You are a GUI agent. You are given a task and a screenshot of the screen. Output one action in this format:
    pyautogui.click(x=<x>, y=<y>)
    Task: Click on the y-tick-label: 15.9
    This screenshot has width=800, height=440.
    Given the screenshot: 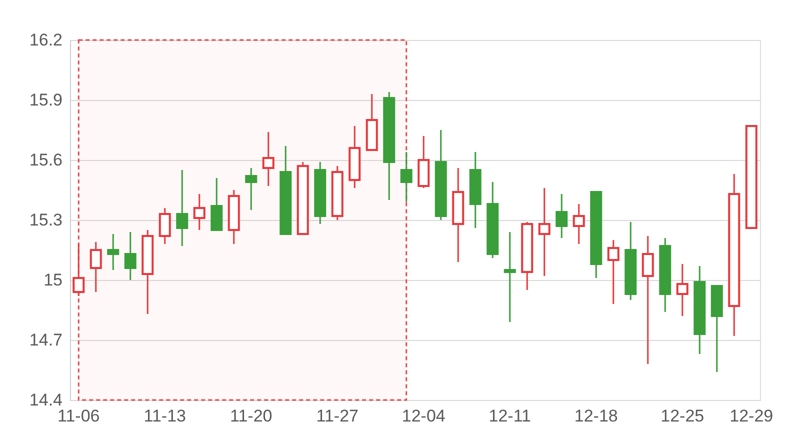 What is the action you would take?
    pyautogui.click(x=45, y=100)
    